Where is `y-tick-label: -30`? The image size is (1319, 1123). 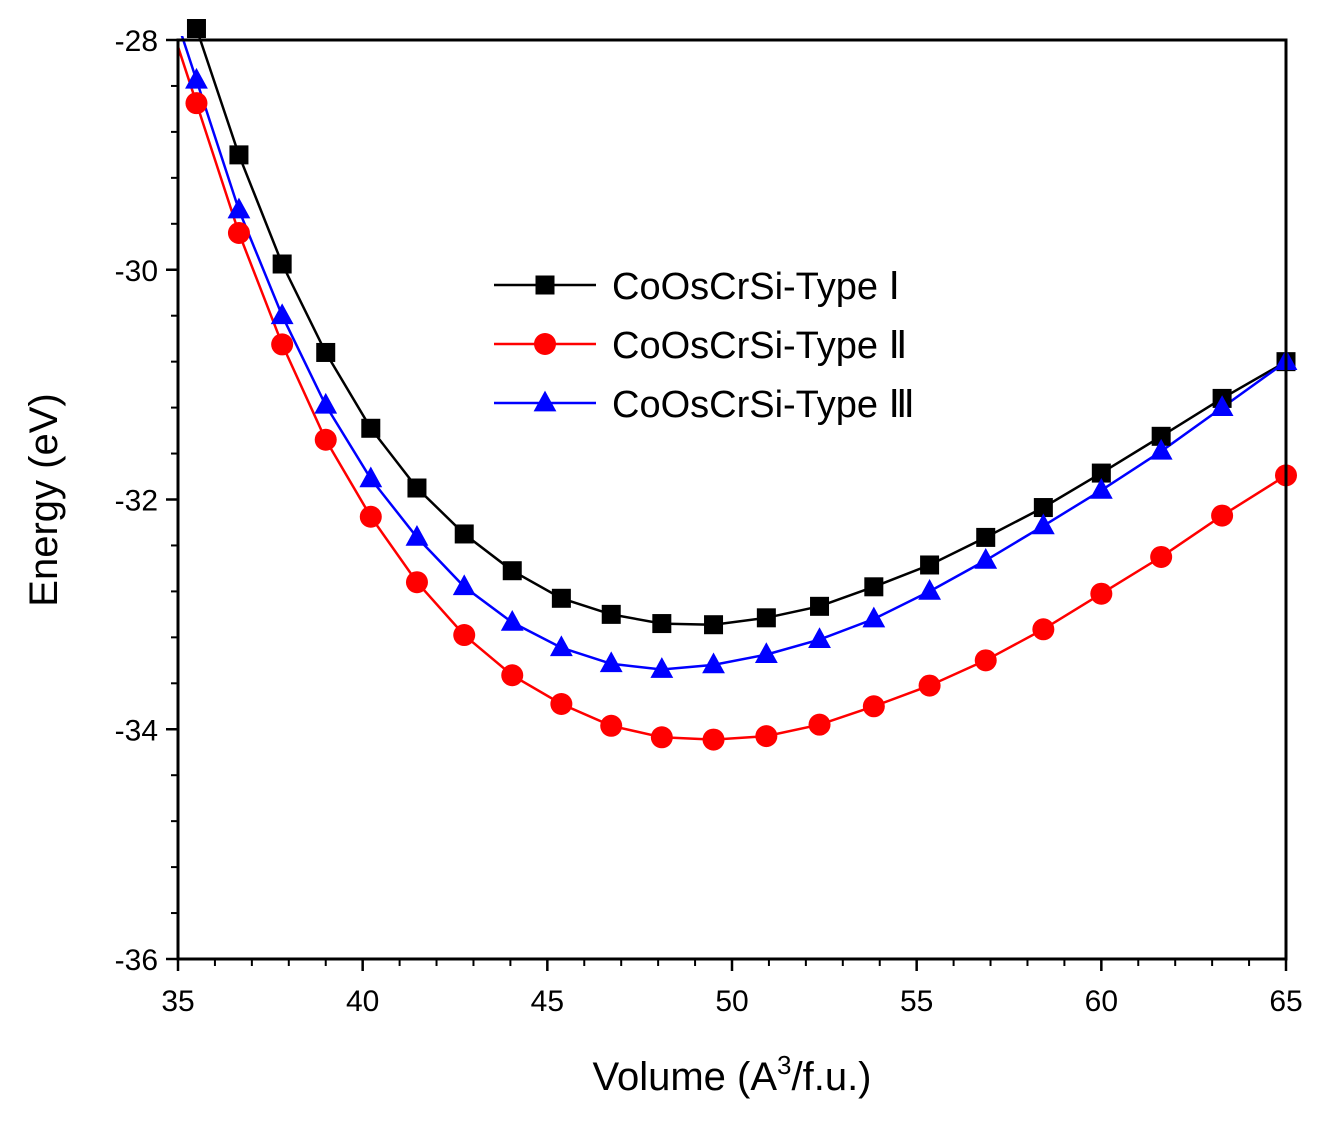 y-tick-label: -30 is located at coordinates (136, 271).